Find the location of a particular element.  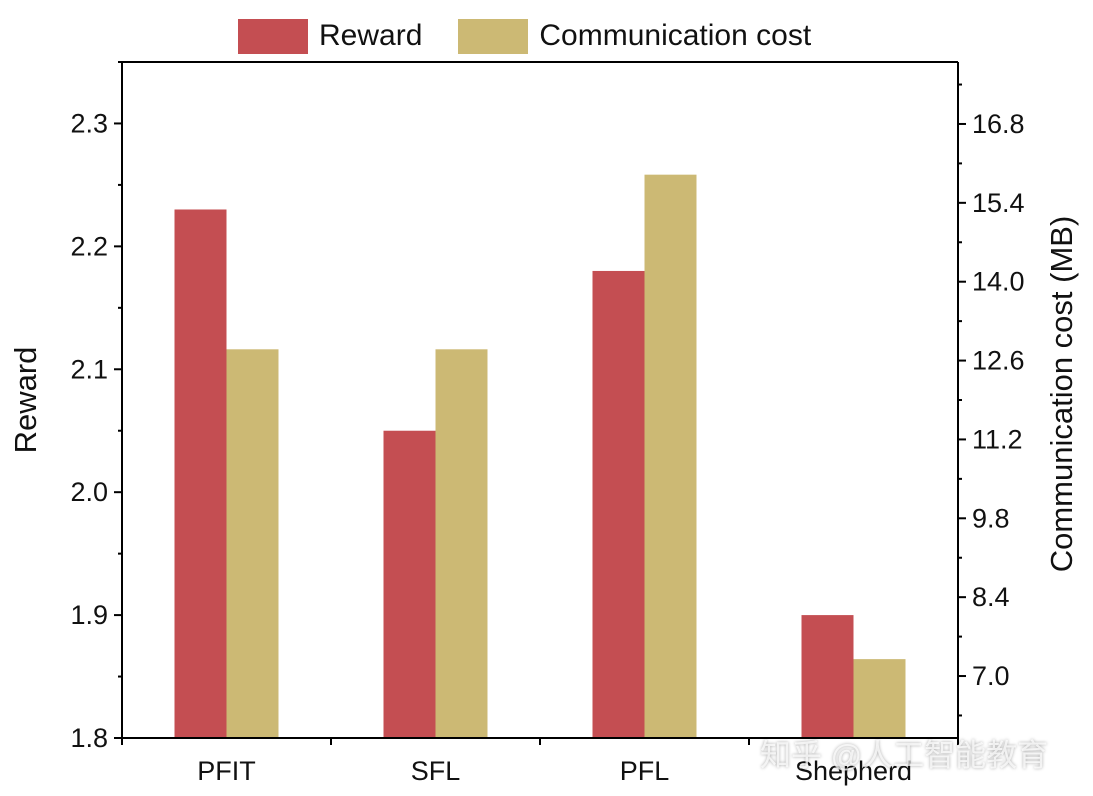

category-label: PFIT is located at coordinates (226, 771).